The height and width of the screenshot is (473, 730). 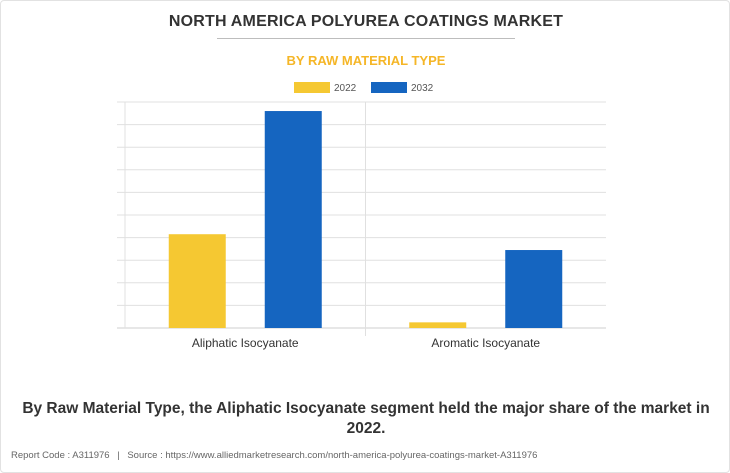 I want to click on legend-label-2022: 2022, so click(x=345, y=88).